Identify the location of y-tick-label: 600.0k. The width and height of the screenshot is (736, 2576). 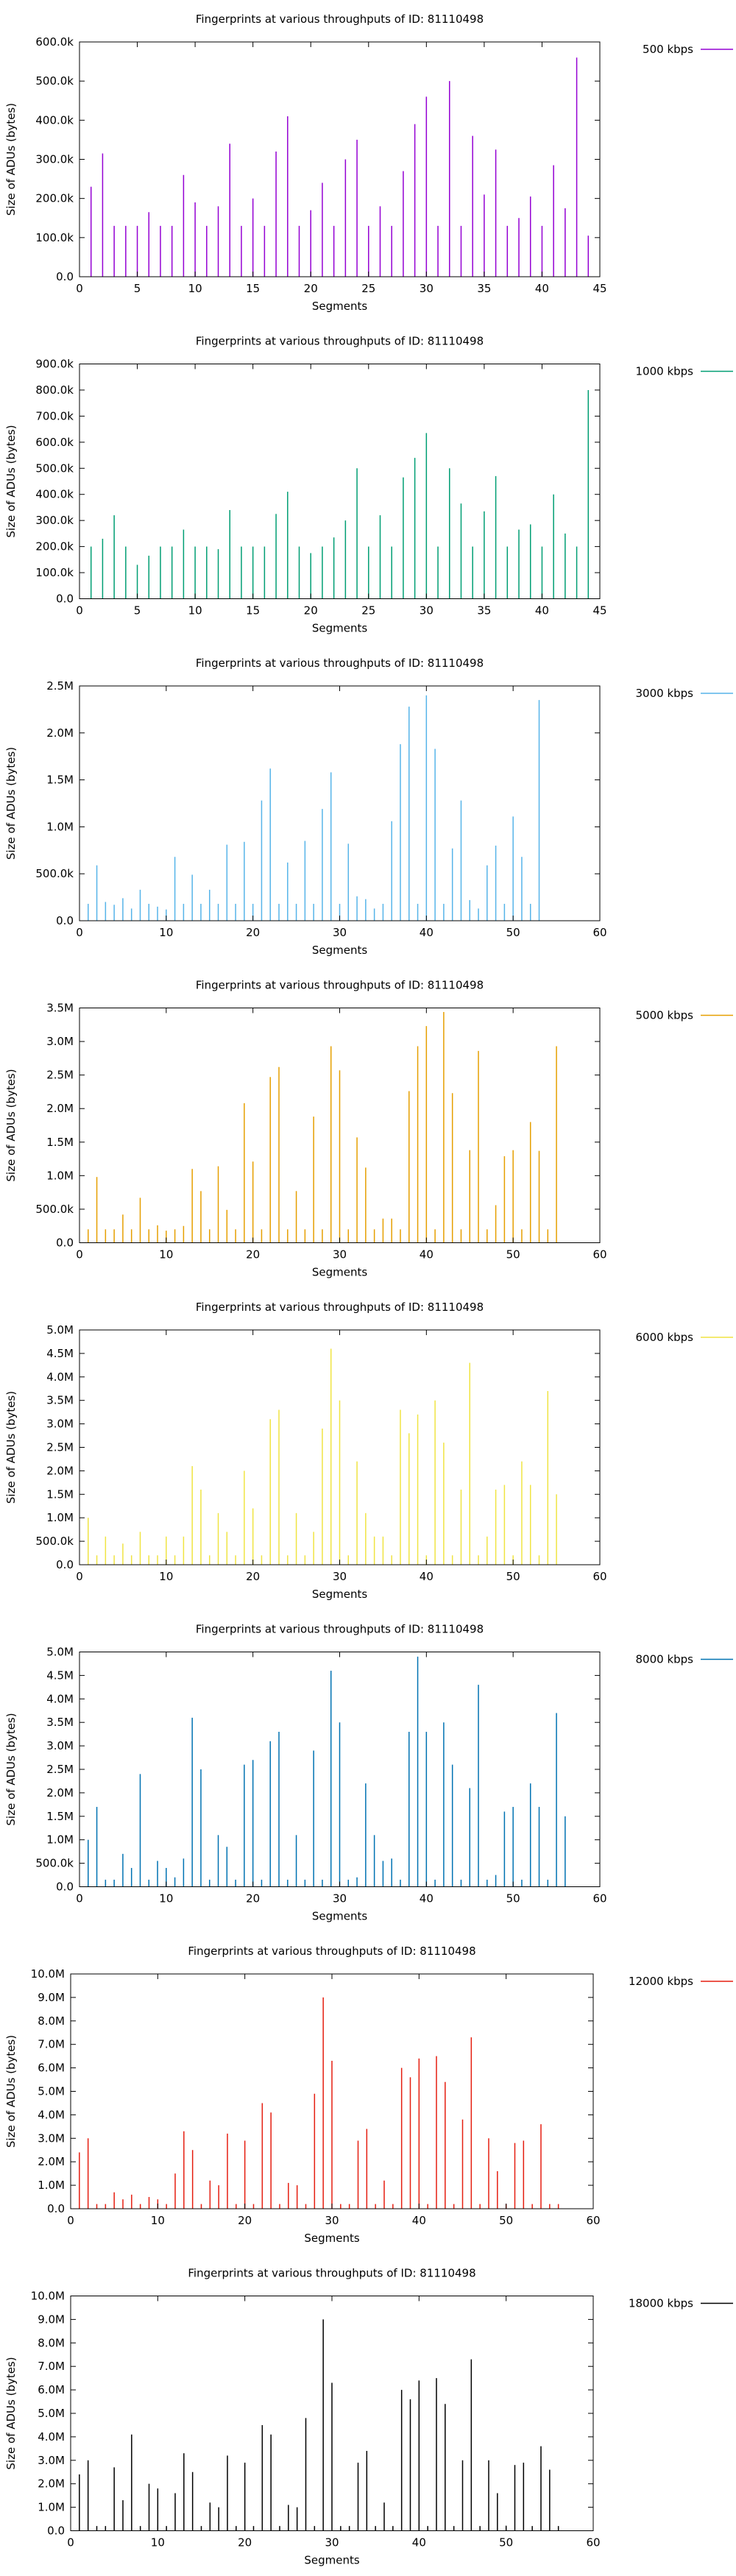
(54, 42).